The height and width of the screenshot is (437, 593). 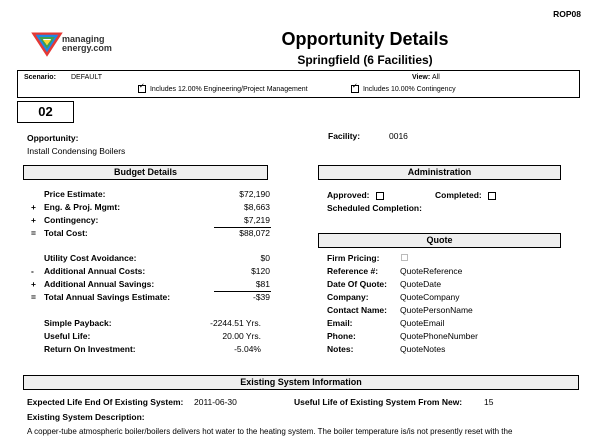 What do you see at coordinates (215, 402) in the screenshot?
I see `expected-life-value: 2011-06-30` at bounding box center [215, 402].